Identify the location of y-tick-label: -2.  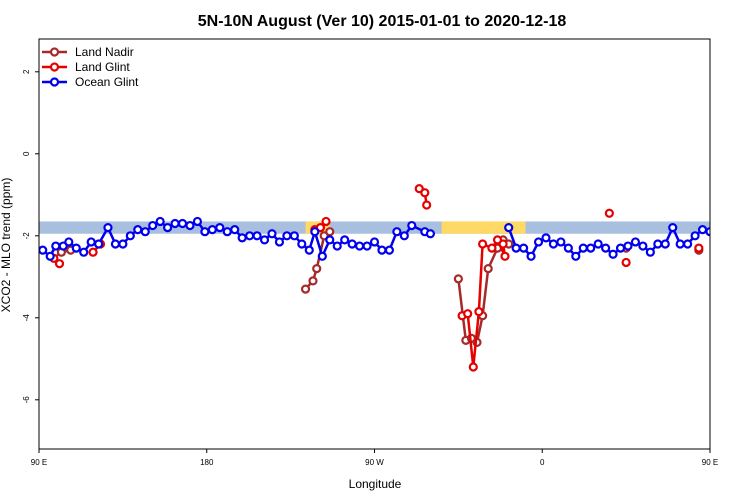
(26, 236).